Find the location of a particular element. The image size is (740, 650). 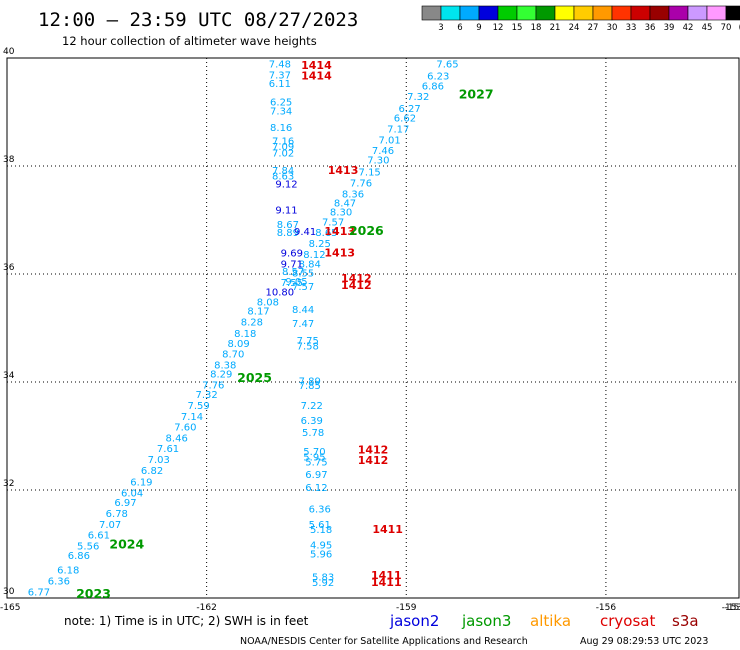

colorbar-label: 45 is located at coordinates (707, 28).